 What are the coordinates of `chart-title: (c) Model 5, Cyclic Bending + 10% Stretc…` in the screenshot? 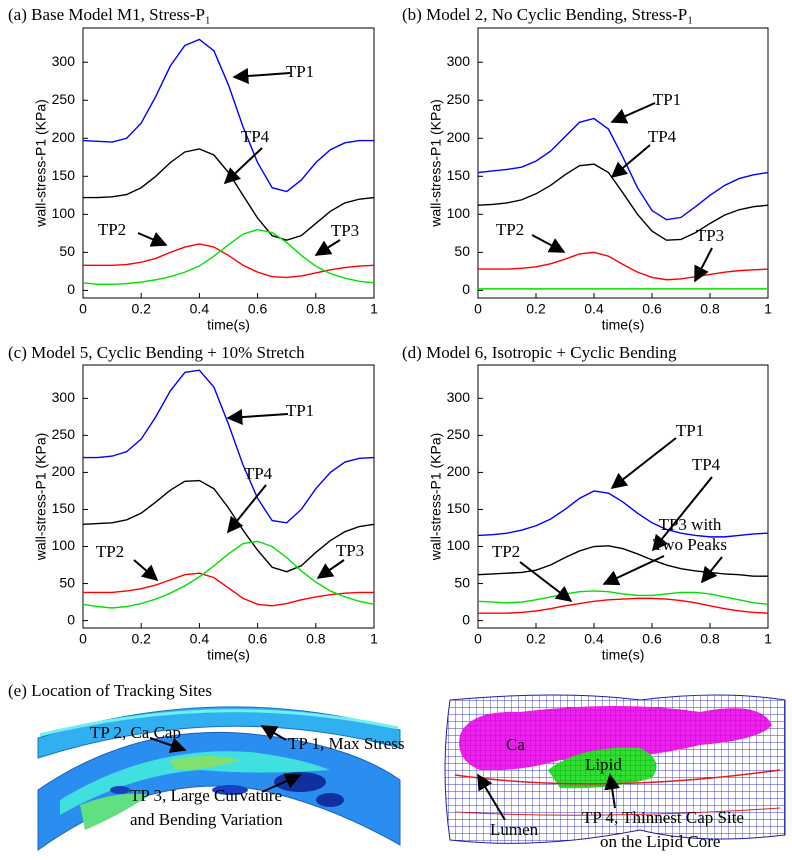 It's located at (156, 352).